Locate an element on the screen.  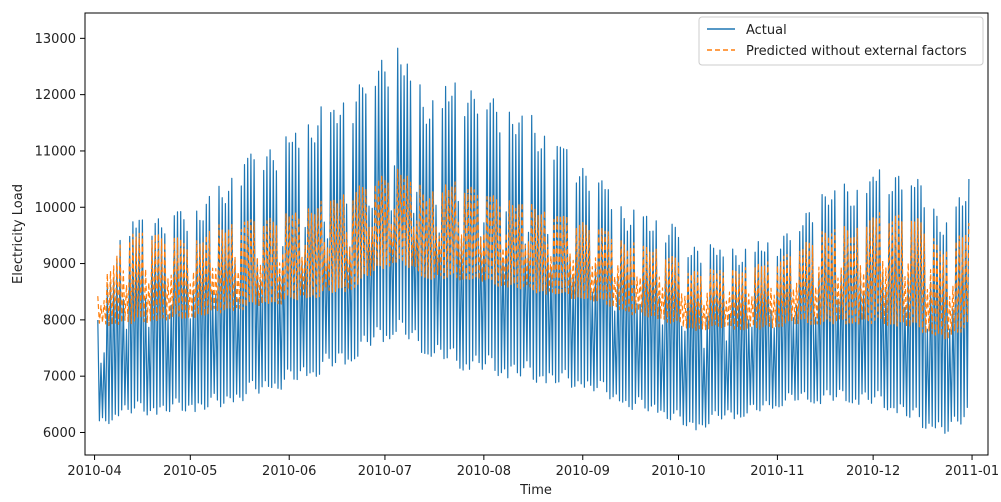
legend-label-actual: Actual is located at coordinates (766, 30).